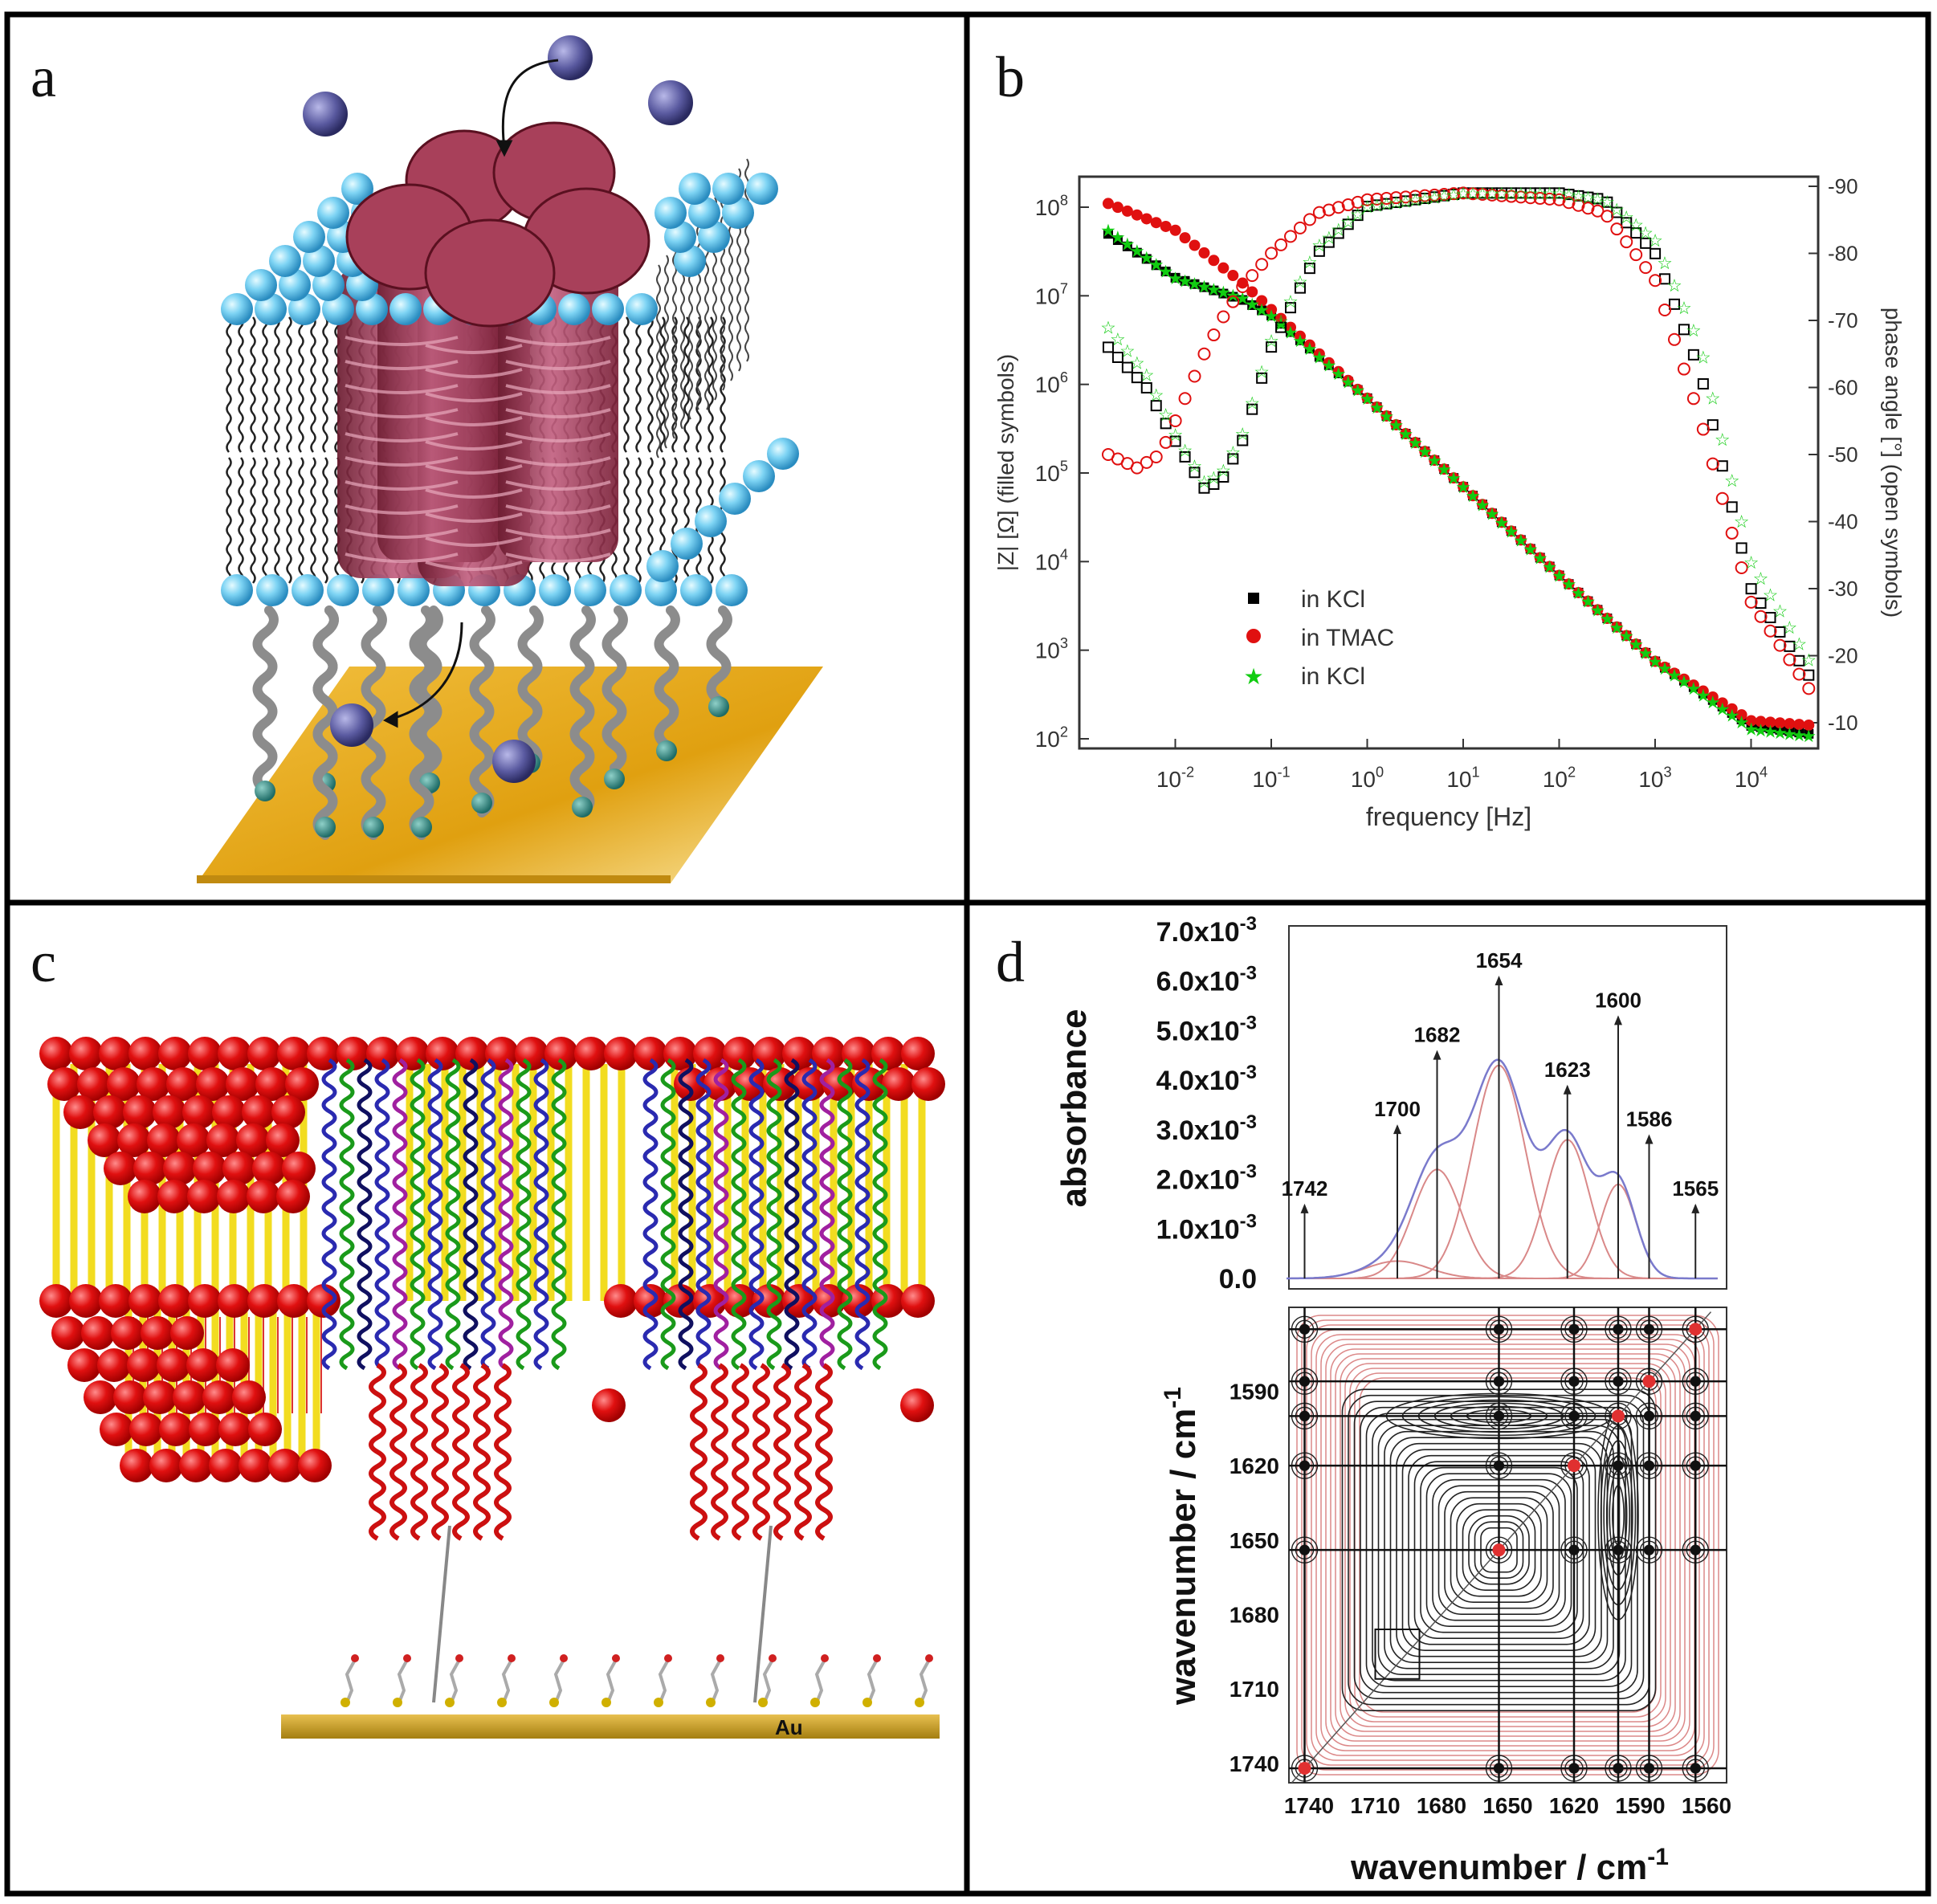  I want to click on y-tick-label: 1740, so click(1254, 1764).